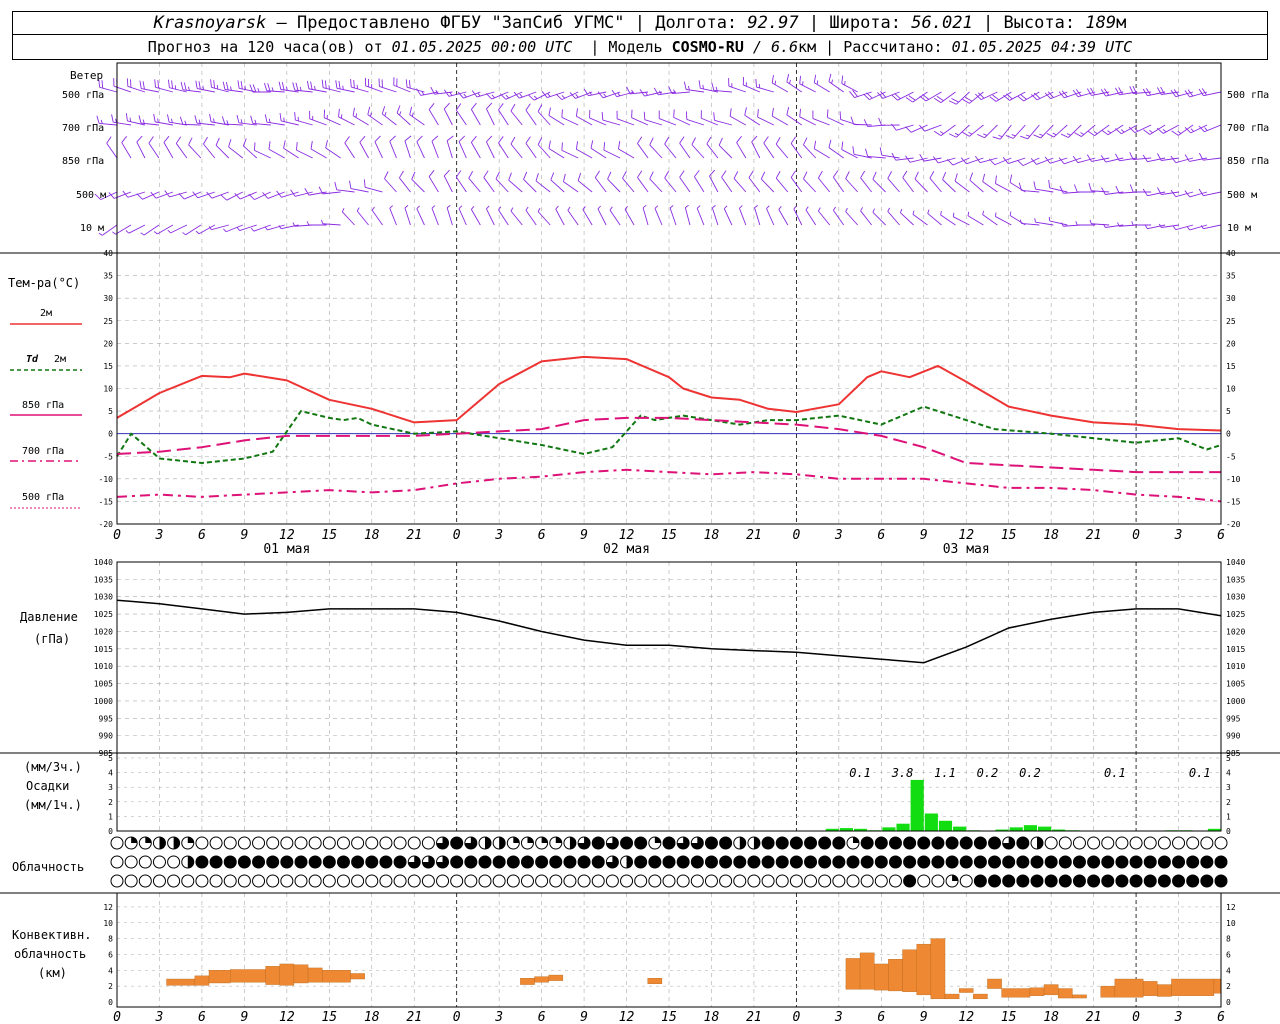  What do you see at coordinates (1136, 535) in the screenshot?
I see `time-tick-label: 0` at bounding box center [1136, 535].